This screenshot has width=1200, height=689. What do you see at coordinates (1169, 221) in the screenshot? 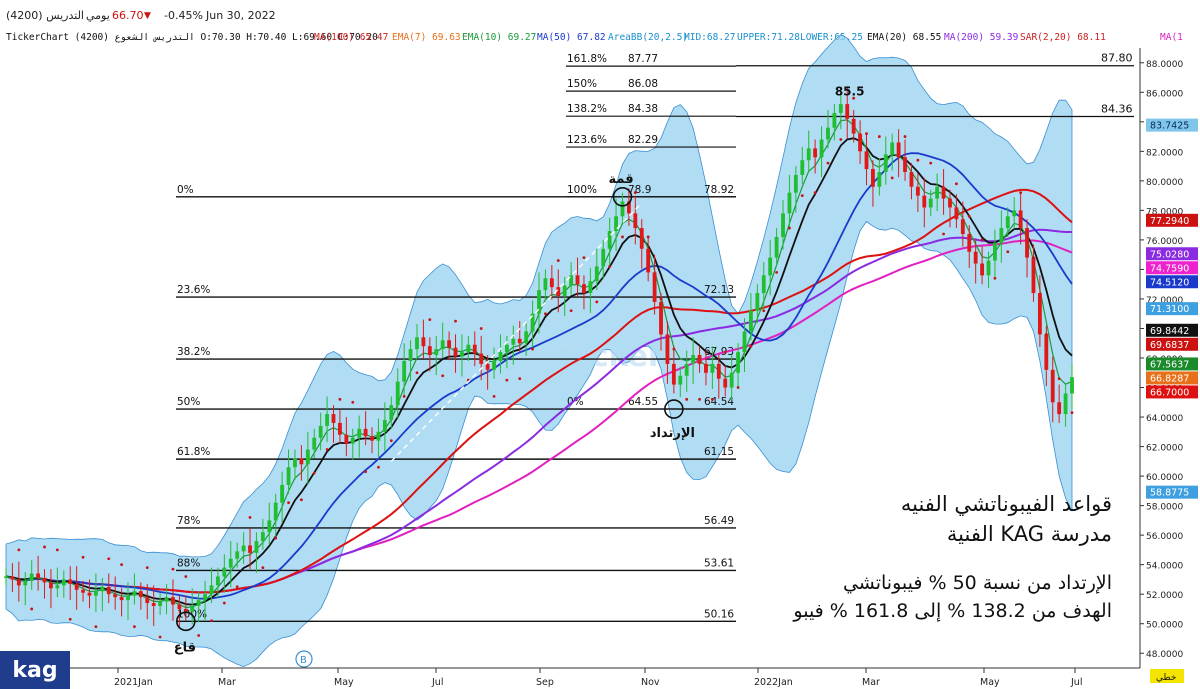
I see `price-tag-value: 77.2940` at bounding box center [1169, 221].